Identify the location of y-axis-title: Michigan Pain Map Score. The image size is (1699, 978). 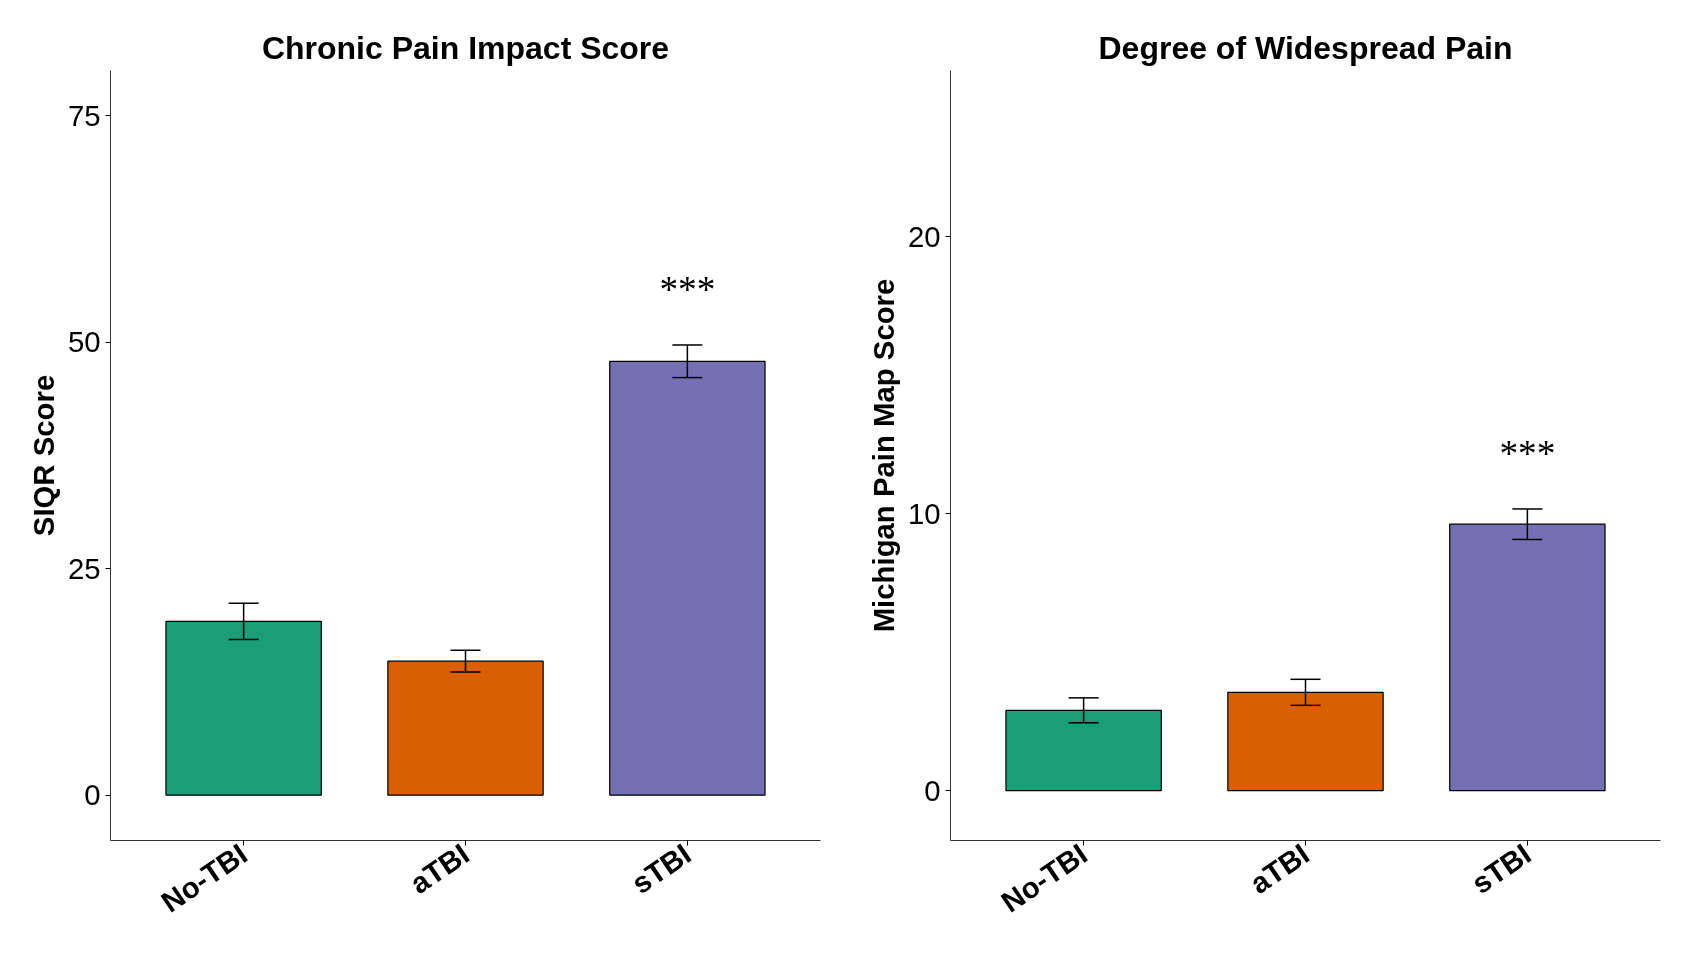
(883, 455).